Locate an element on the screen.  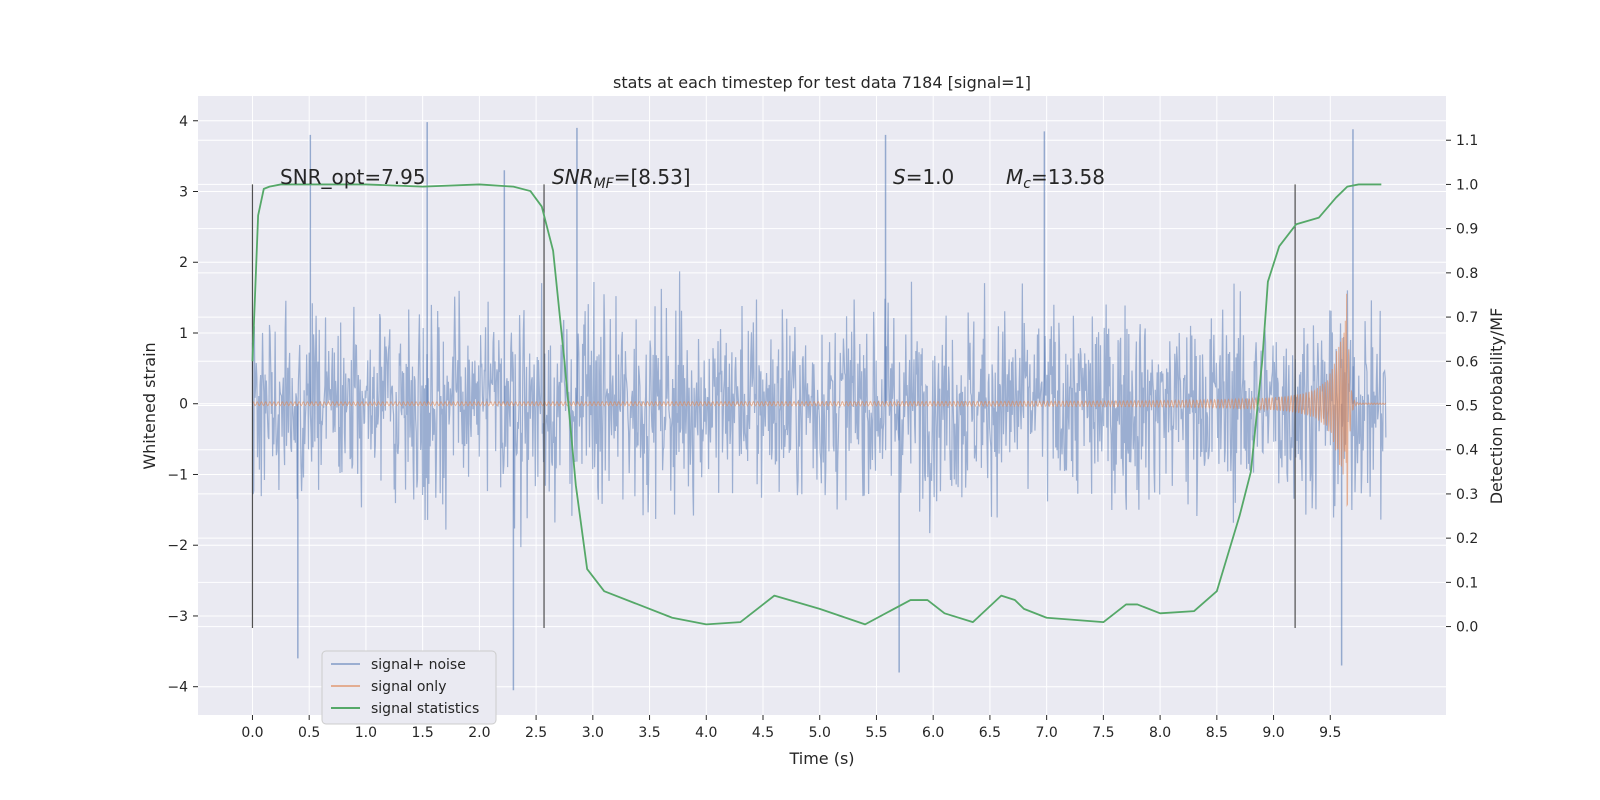
y-tick-label: 2 is located at coordinates (183, 263).